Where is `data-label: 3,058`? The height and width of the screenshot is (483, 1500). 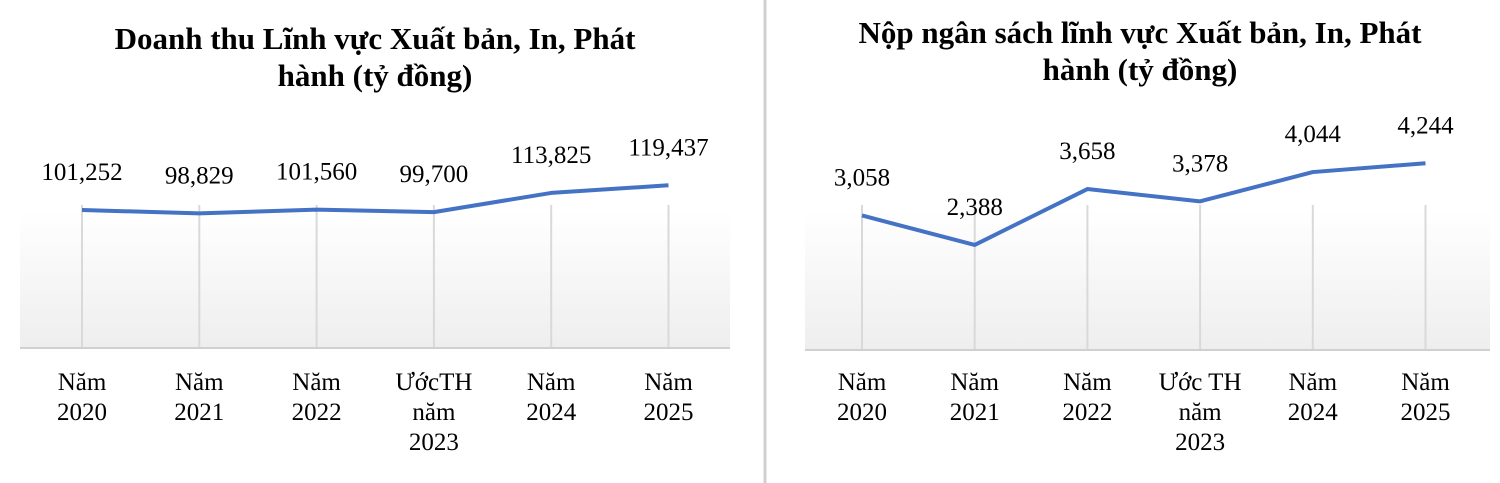
data-label: 3,058 is located at coordinates (862, 177).